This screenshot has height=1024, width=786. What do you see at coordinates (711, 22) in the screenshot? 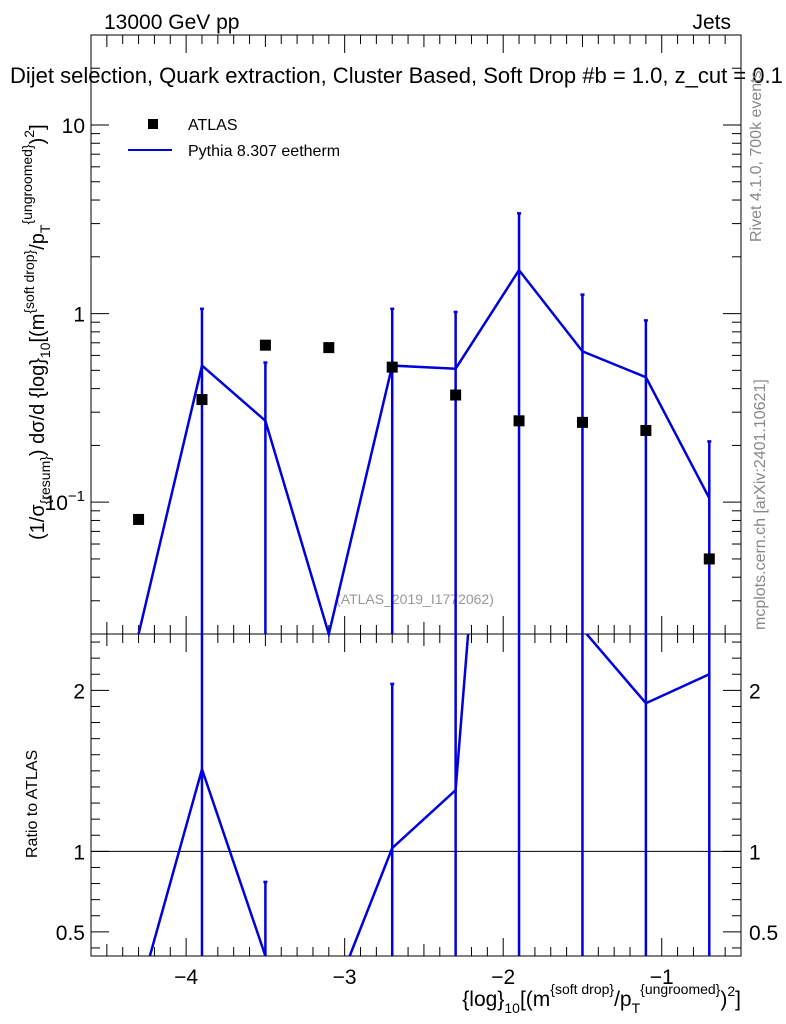
I see `category-label: Jets` at bounding box center [711, 22].